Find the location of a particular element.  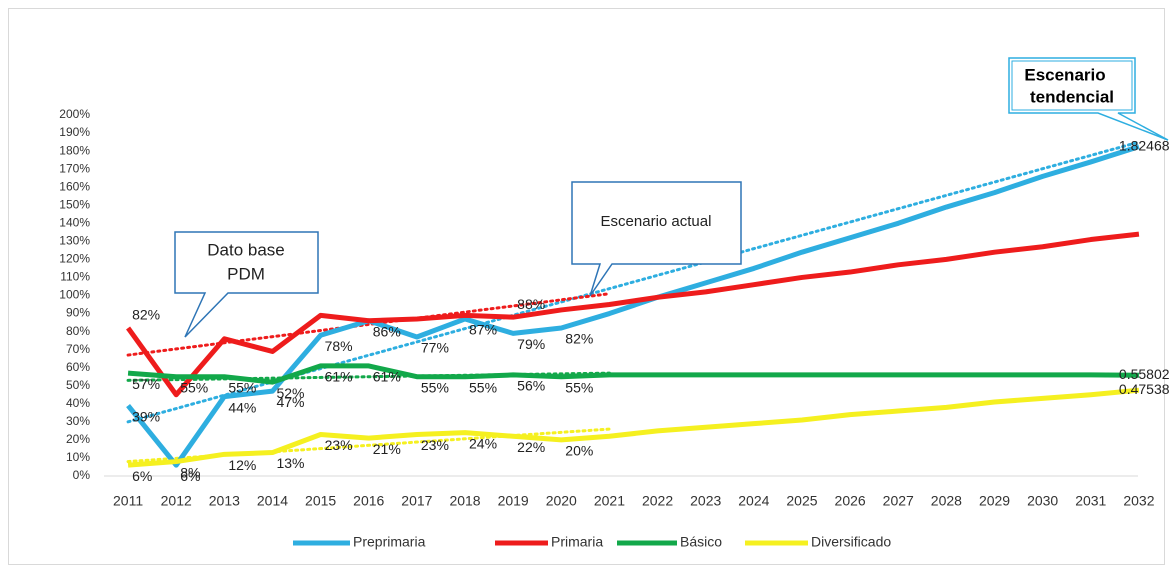

x-tick-label: 2020 is located at coordinates (561, 501).